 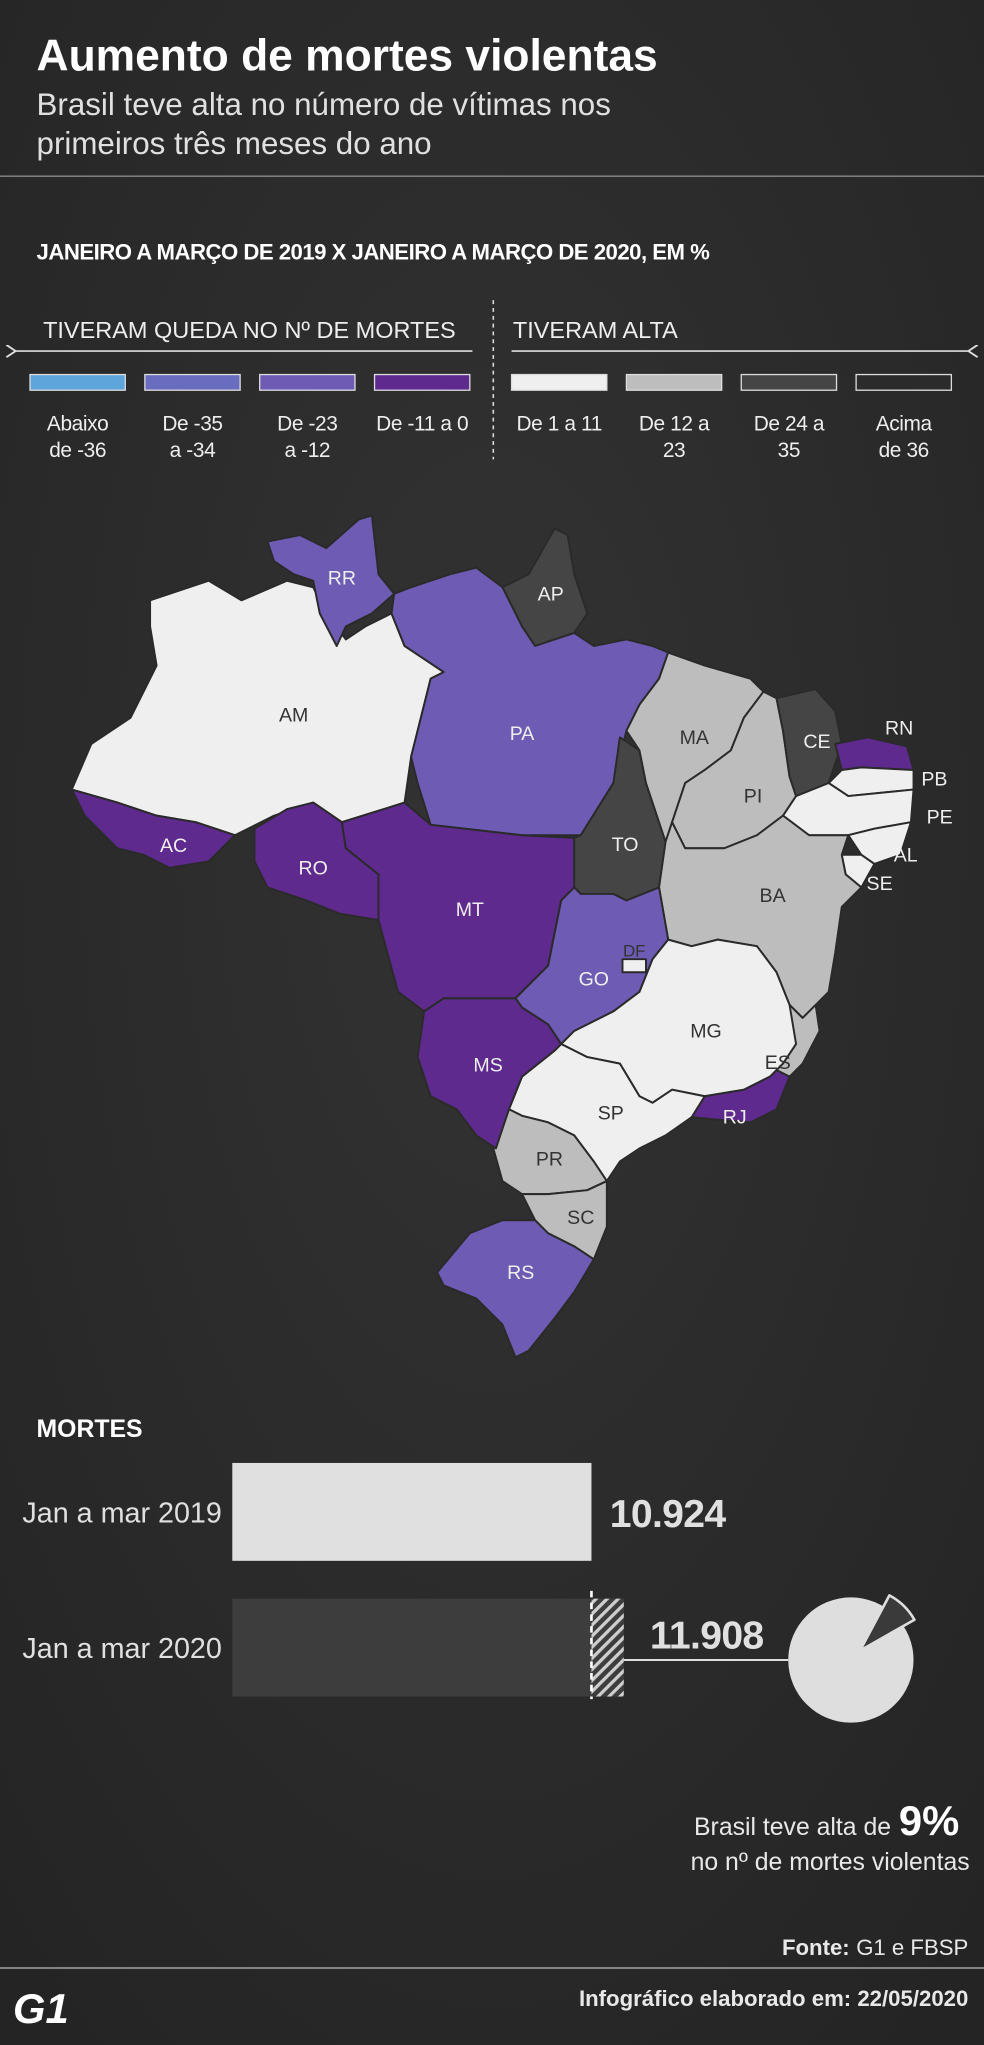 What do you see at coordinates (706, 1032) in the screenshot?
I see `state-label: MG` at bounding box center [706, 1032].